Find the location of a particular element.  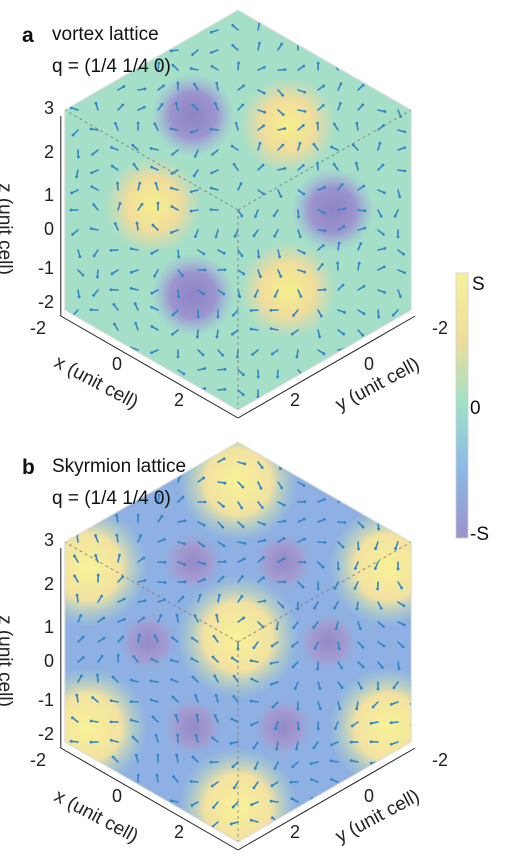

panel-a-q: q = (1/4 1/4 0) is located at coordinates (111, 66).